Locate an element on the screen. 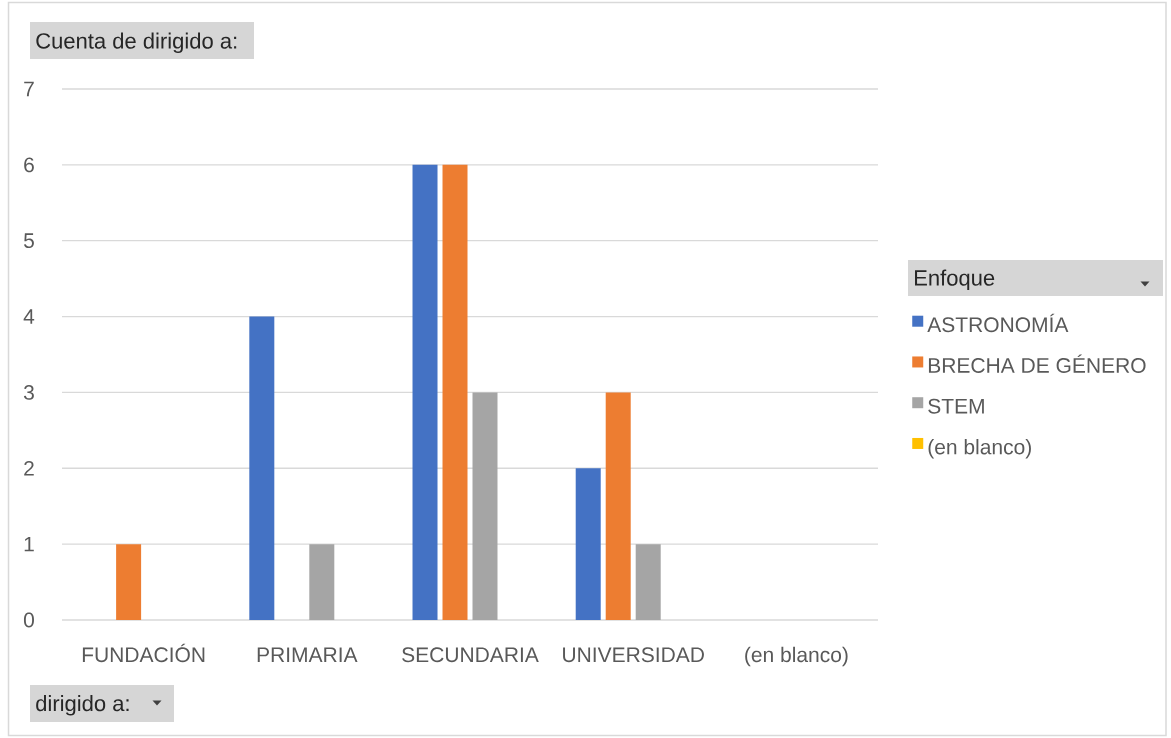  legend-label: STEM is located at coordinates (956, 406).